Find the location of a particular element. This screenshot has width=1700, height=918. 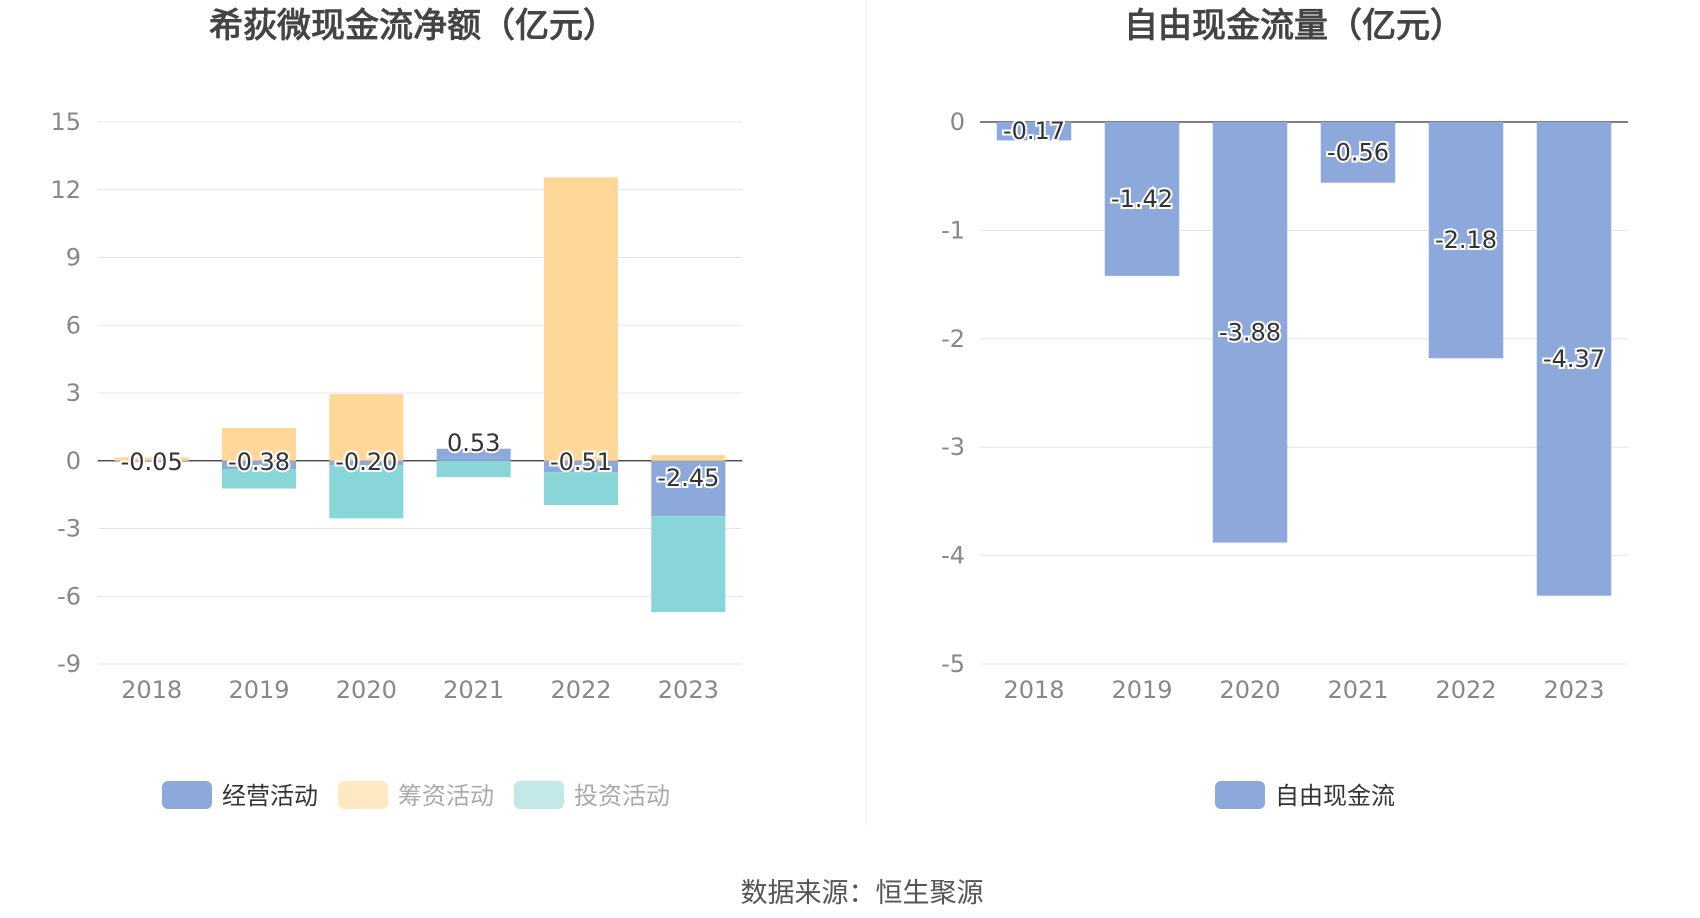

right-legend-label: 自由现金流 is located at coordinates (1335, 796).